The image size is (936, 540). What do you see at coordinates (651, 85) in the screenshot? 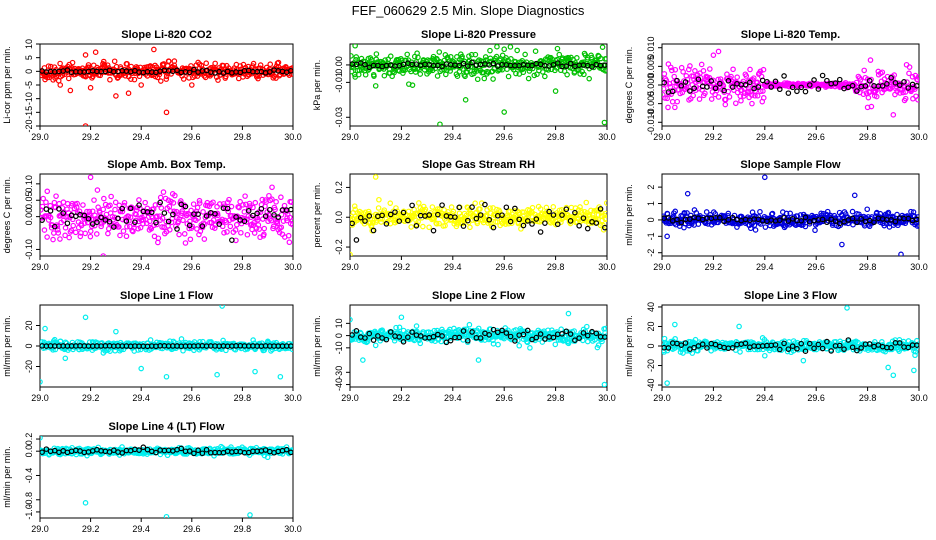
I see `y-tick-label: 0.000` at bounding box center [651, 85].